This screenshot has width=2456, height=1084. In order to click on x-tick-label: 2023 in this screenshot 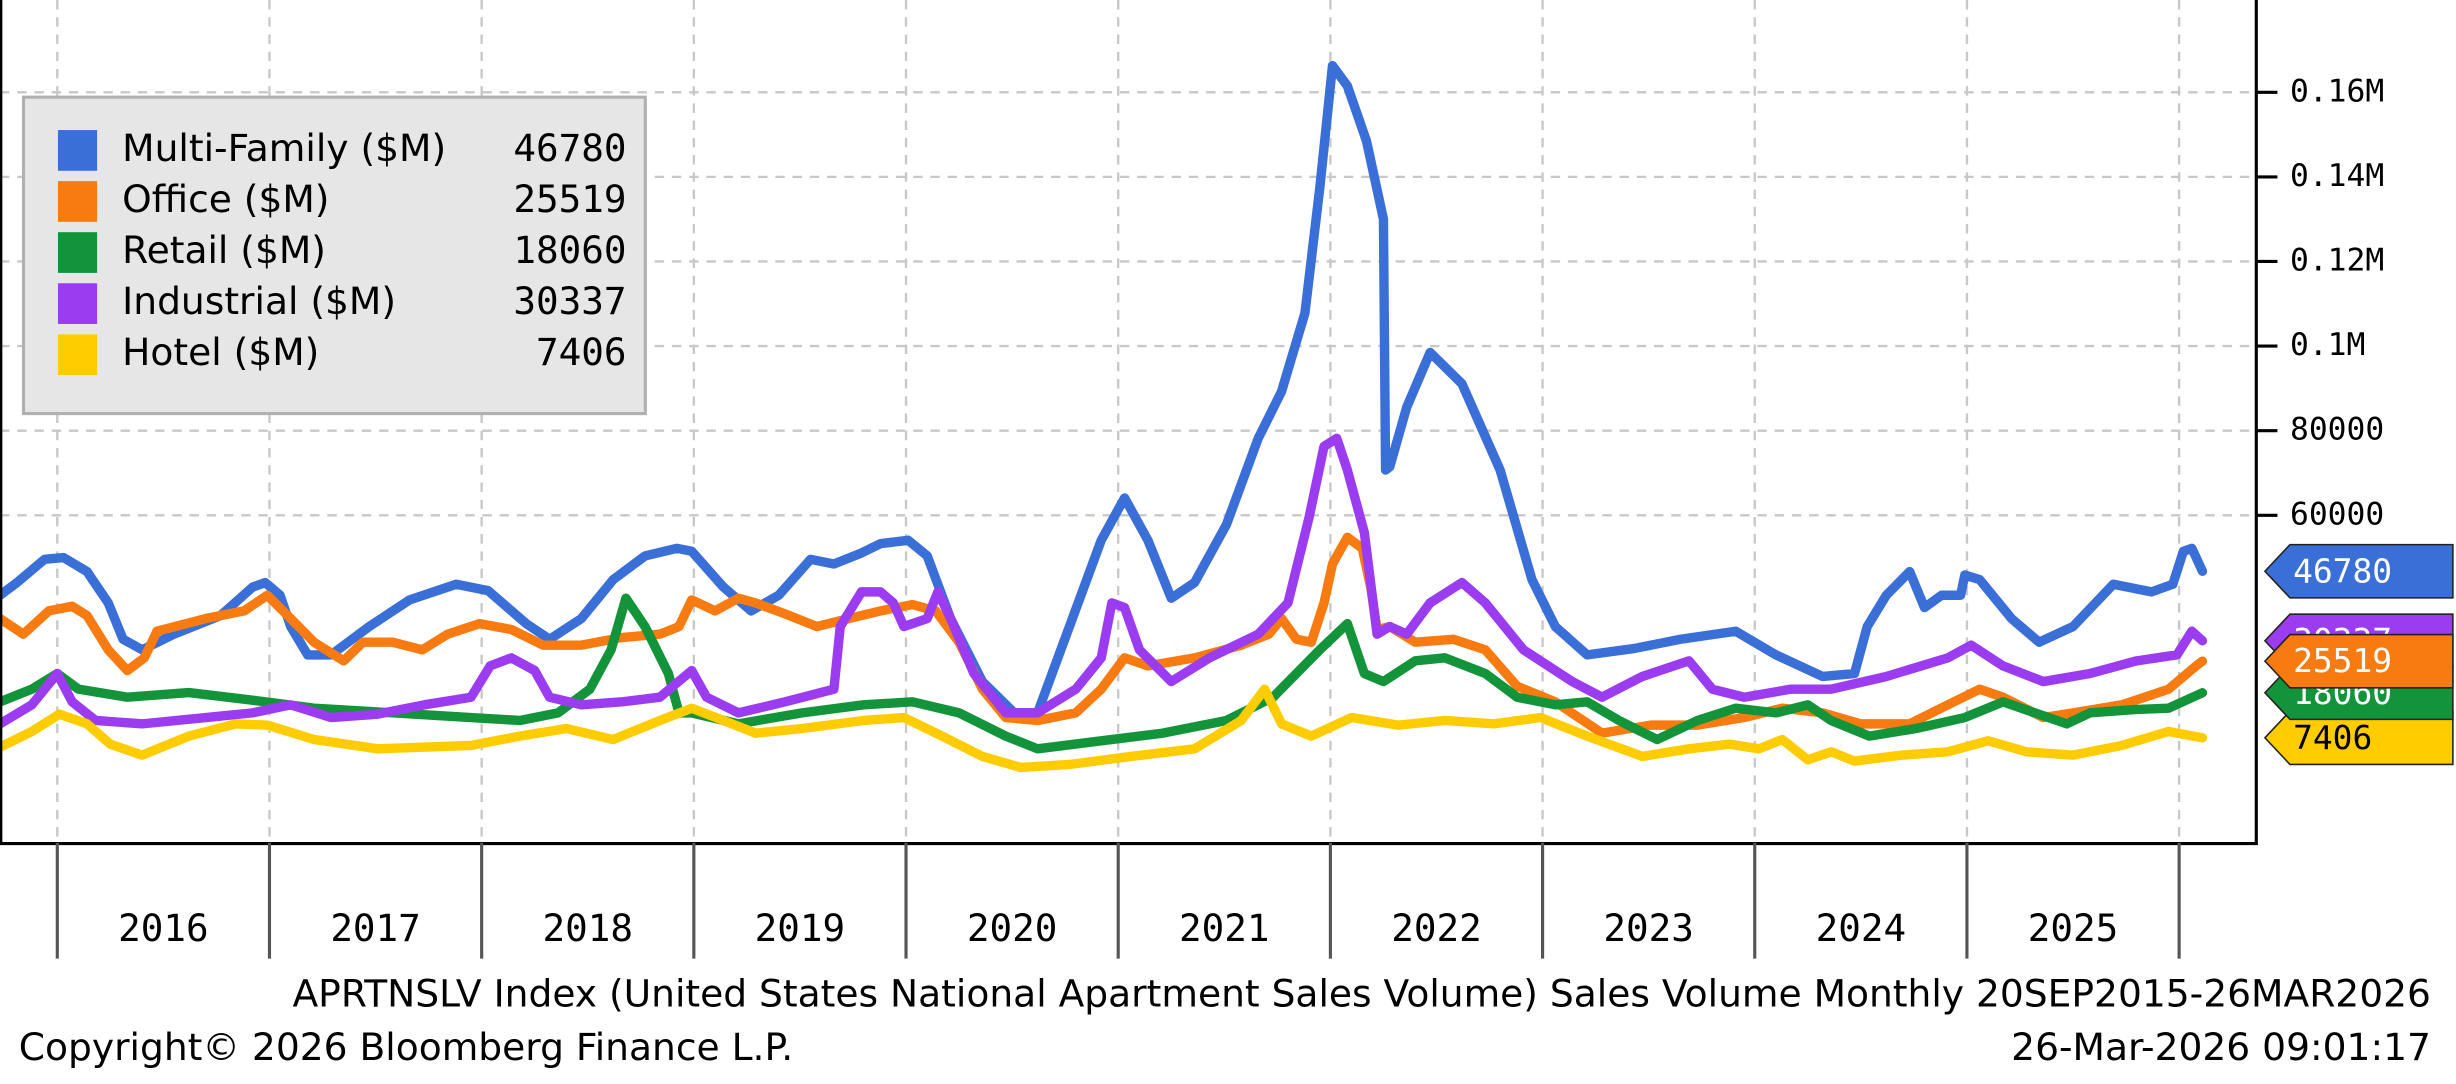, I will do `click(1648, 928)`.